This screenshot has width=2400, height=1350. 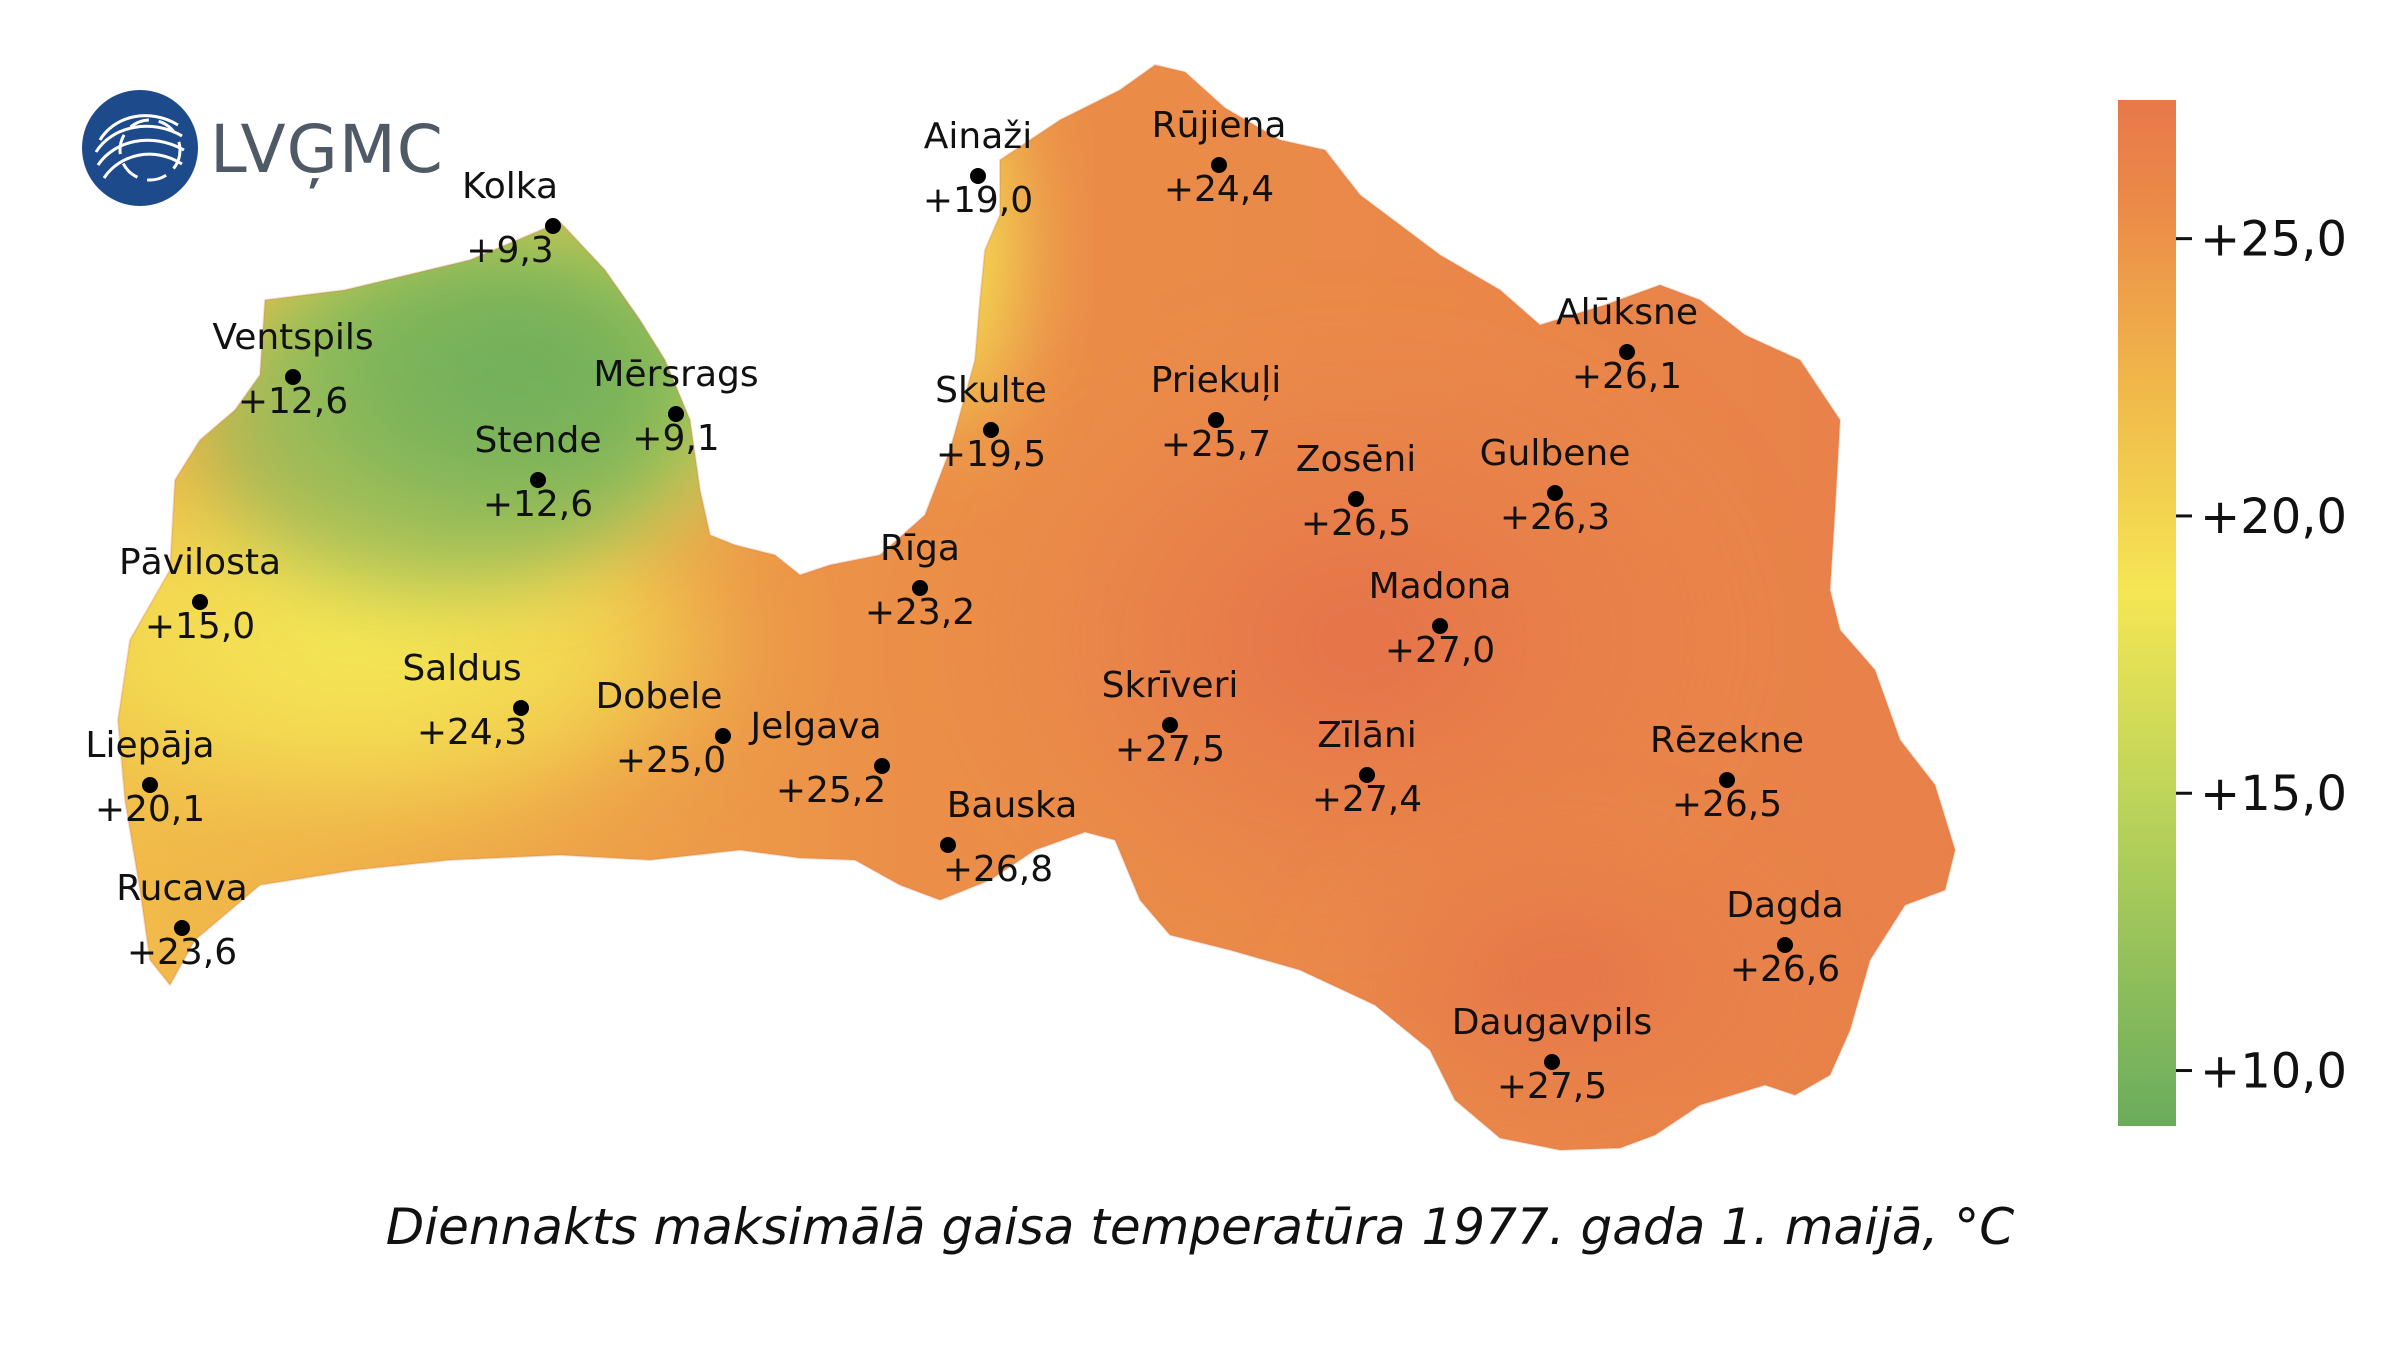 I want to click on station-rujiena: Rūjiena +24,4, so click(x=1219, y=157).